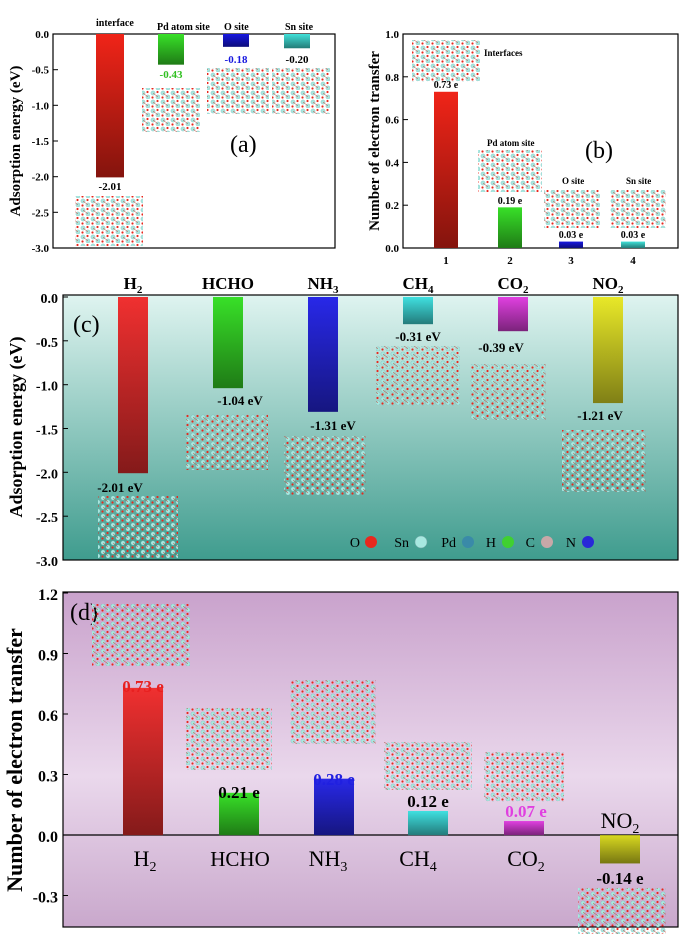 This screenshot has height=938, width=685. What do you see at coordinates (571, 261) in the screenshot?
I see `x-tick-label: 3` at bounding box center [571, 261].